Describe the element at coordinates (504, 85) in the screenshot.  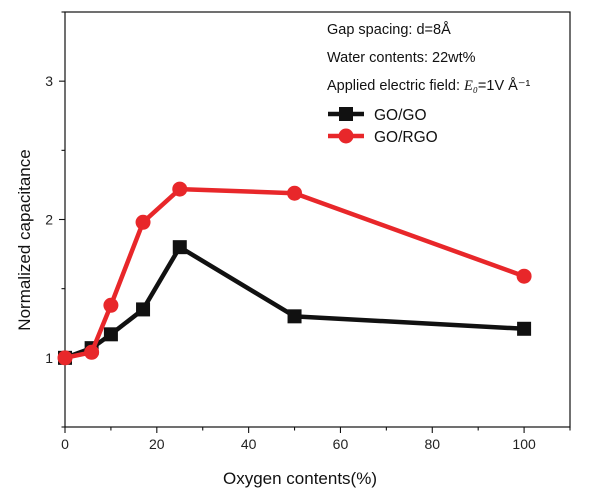
I see `annotation-electric-field-suffix: =1V Å⁻¹` at that location.